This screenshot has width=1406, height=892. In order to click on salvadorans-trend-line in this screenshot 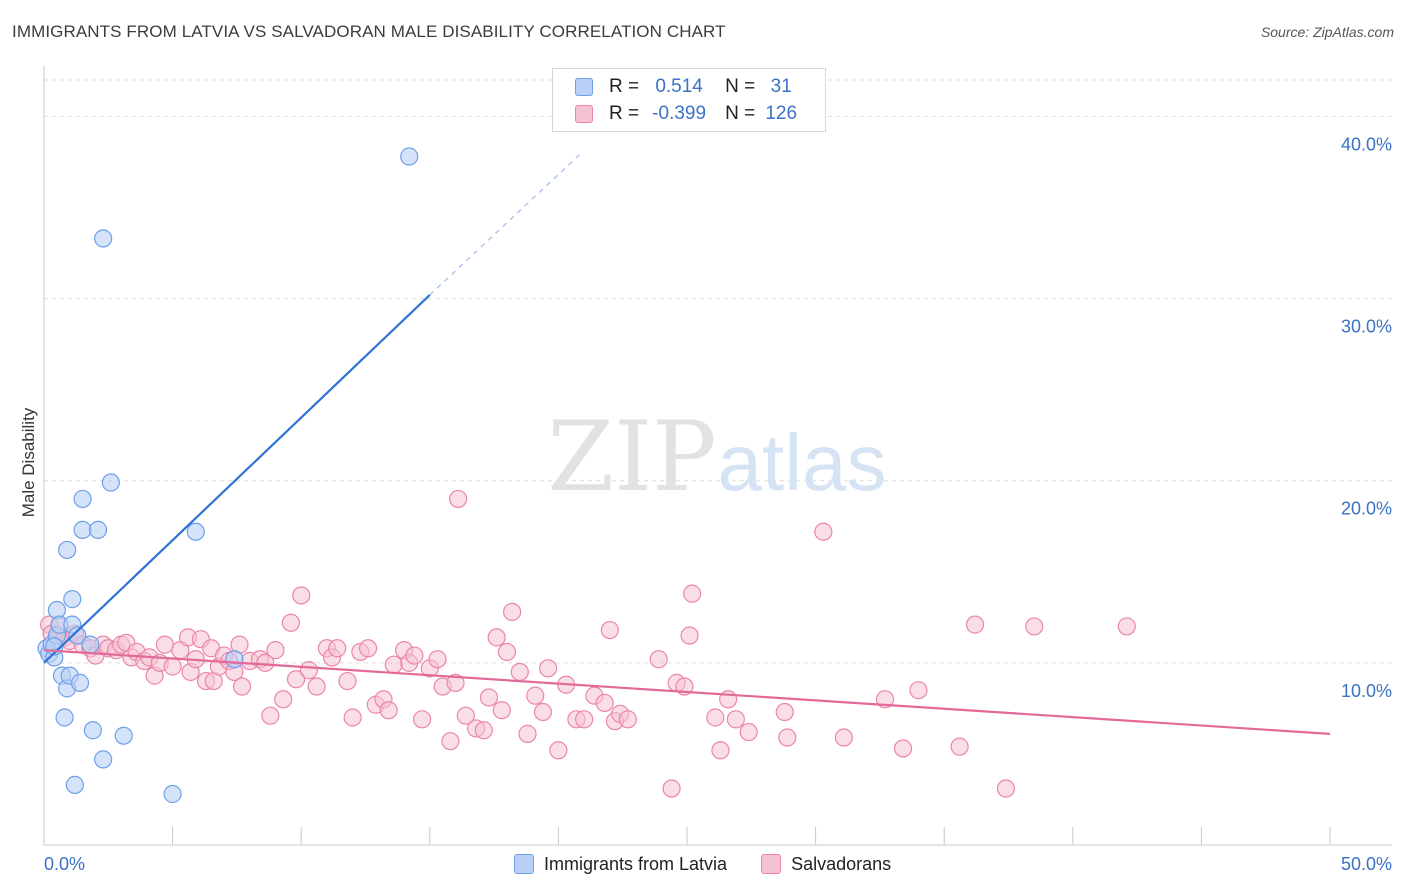, I will do `click(687, 692)`.